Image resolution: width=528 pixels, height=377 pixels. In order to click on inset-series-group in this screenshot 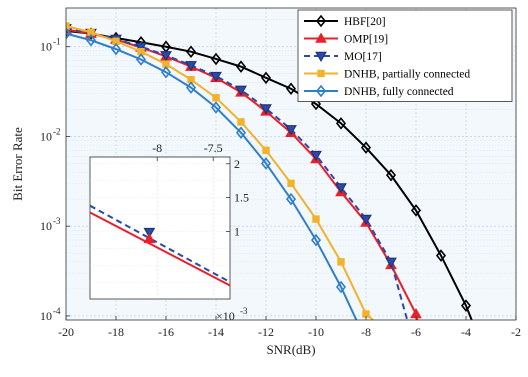, I will do `click(160, 245)`.